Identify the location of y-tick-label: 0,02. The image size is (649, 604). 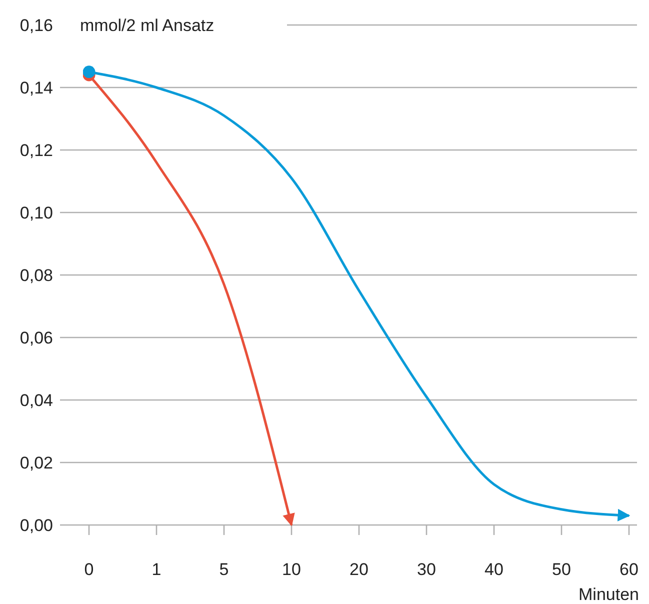
(36, 462).